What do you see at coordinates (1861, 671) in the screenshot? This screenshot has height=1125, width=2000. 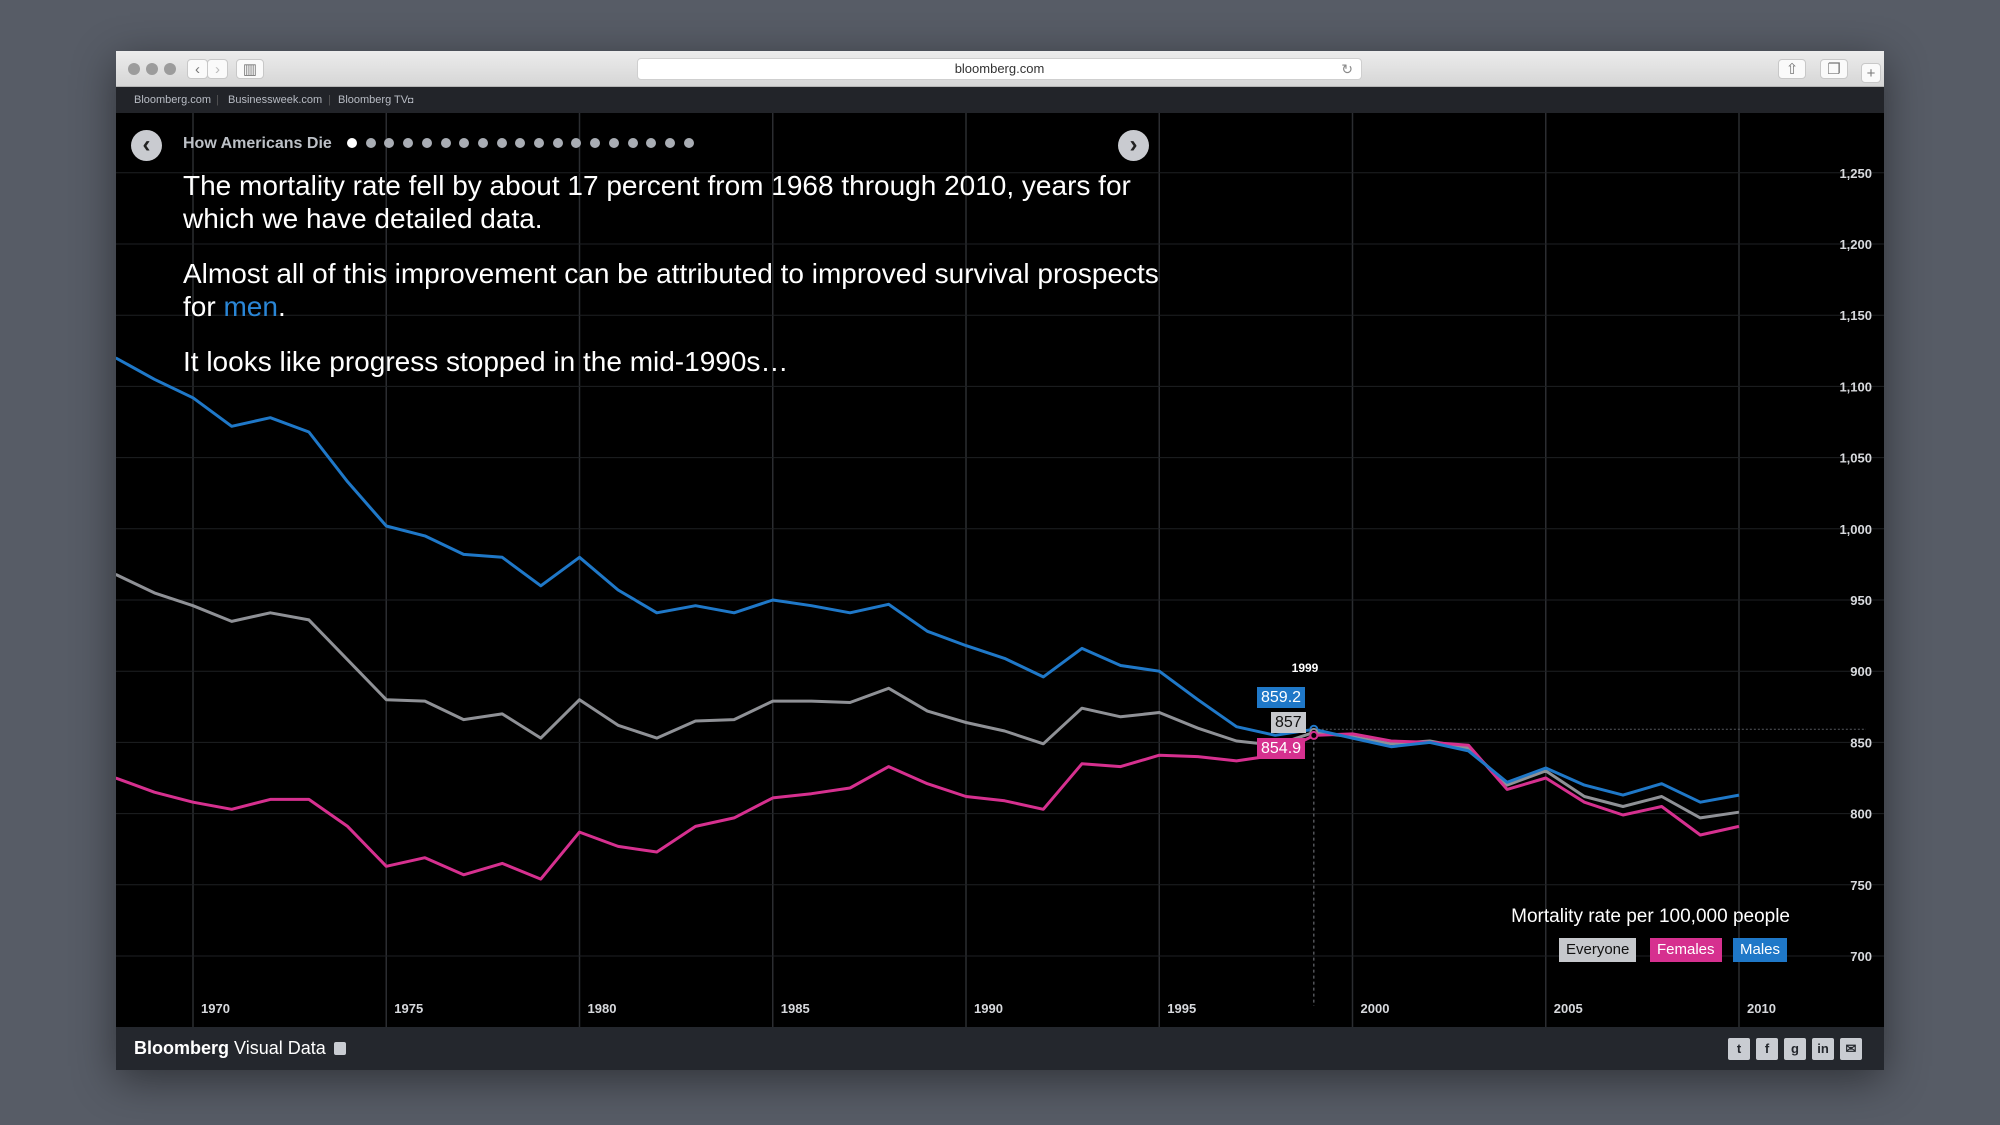 I see `y-tick-label: 900` at bounding box center [1861, 671].